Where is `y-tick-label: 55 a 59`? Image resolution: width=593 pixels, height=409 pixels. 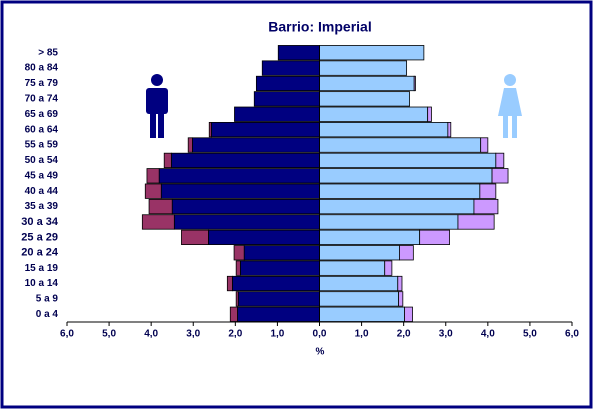
y-tick-label: 55 a 59 is located at coordinates (42, 145).